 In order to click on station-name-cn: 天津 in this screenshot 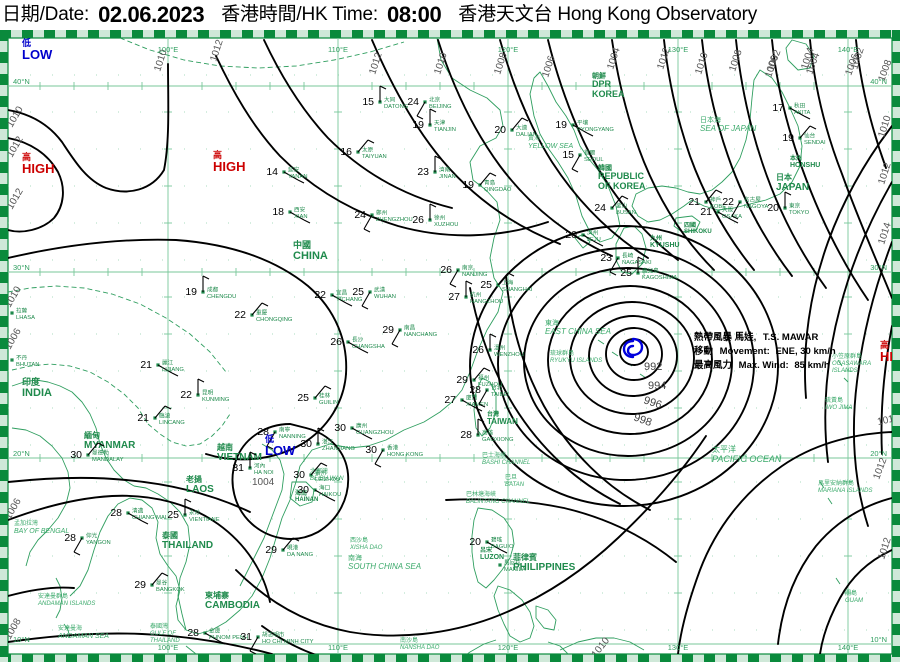, I will do `click(440, 123)`.